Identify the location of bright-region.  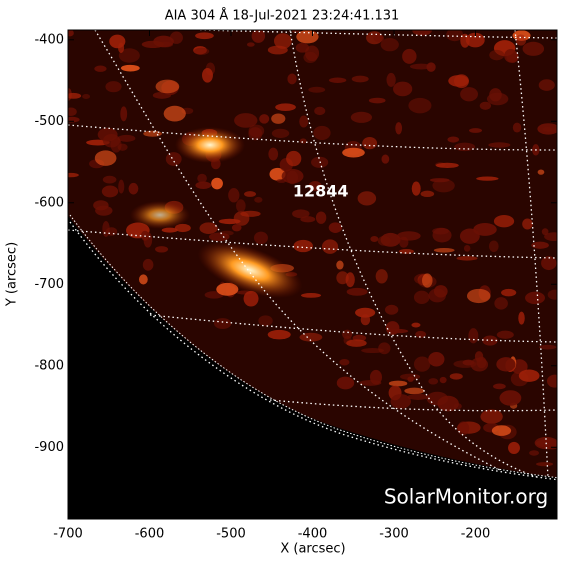
(250, 270).